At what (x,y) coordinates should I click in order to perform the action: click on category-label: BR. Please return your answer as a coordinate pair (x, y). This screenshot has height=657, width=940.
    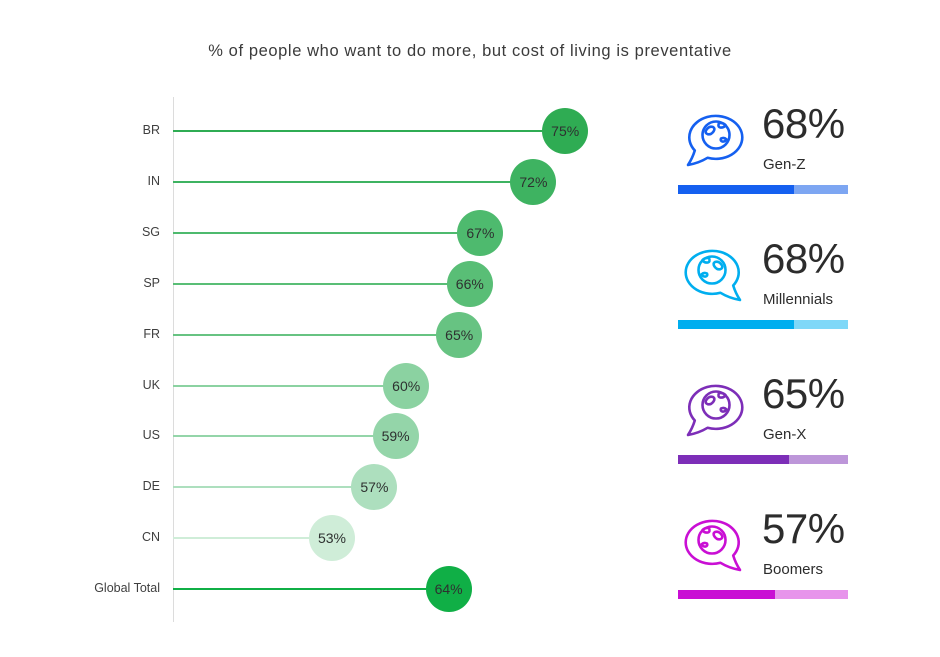
    Looking at the image, I should click on (151, 130).